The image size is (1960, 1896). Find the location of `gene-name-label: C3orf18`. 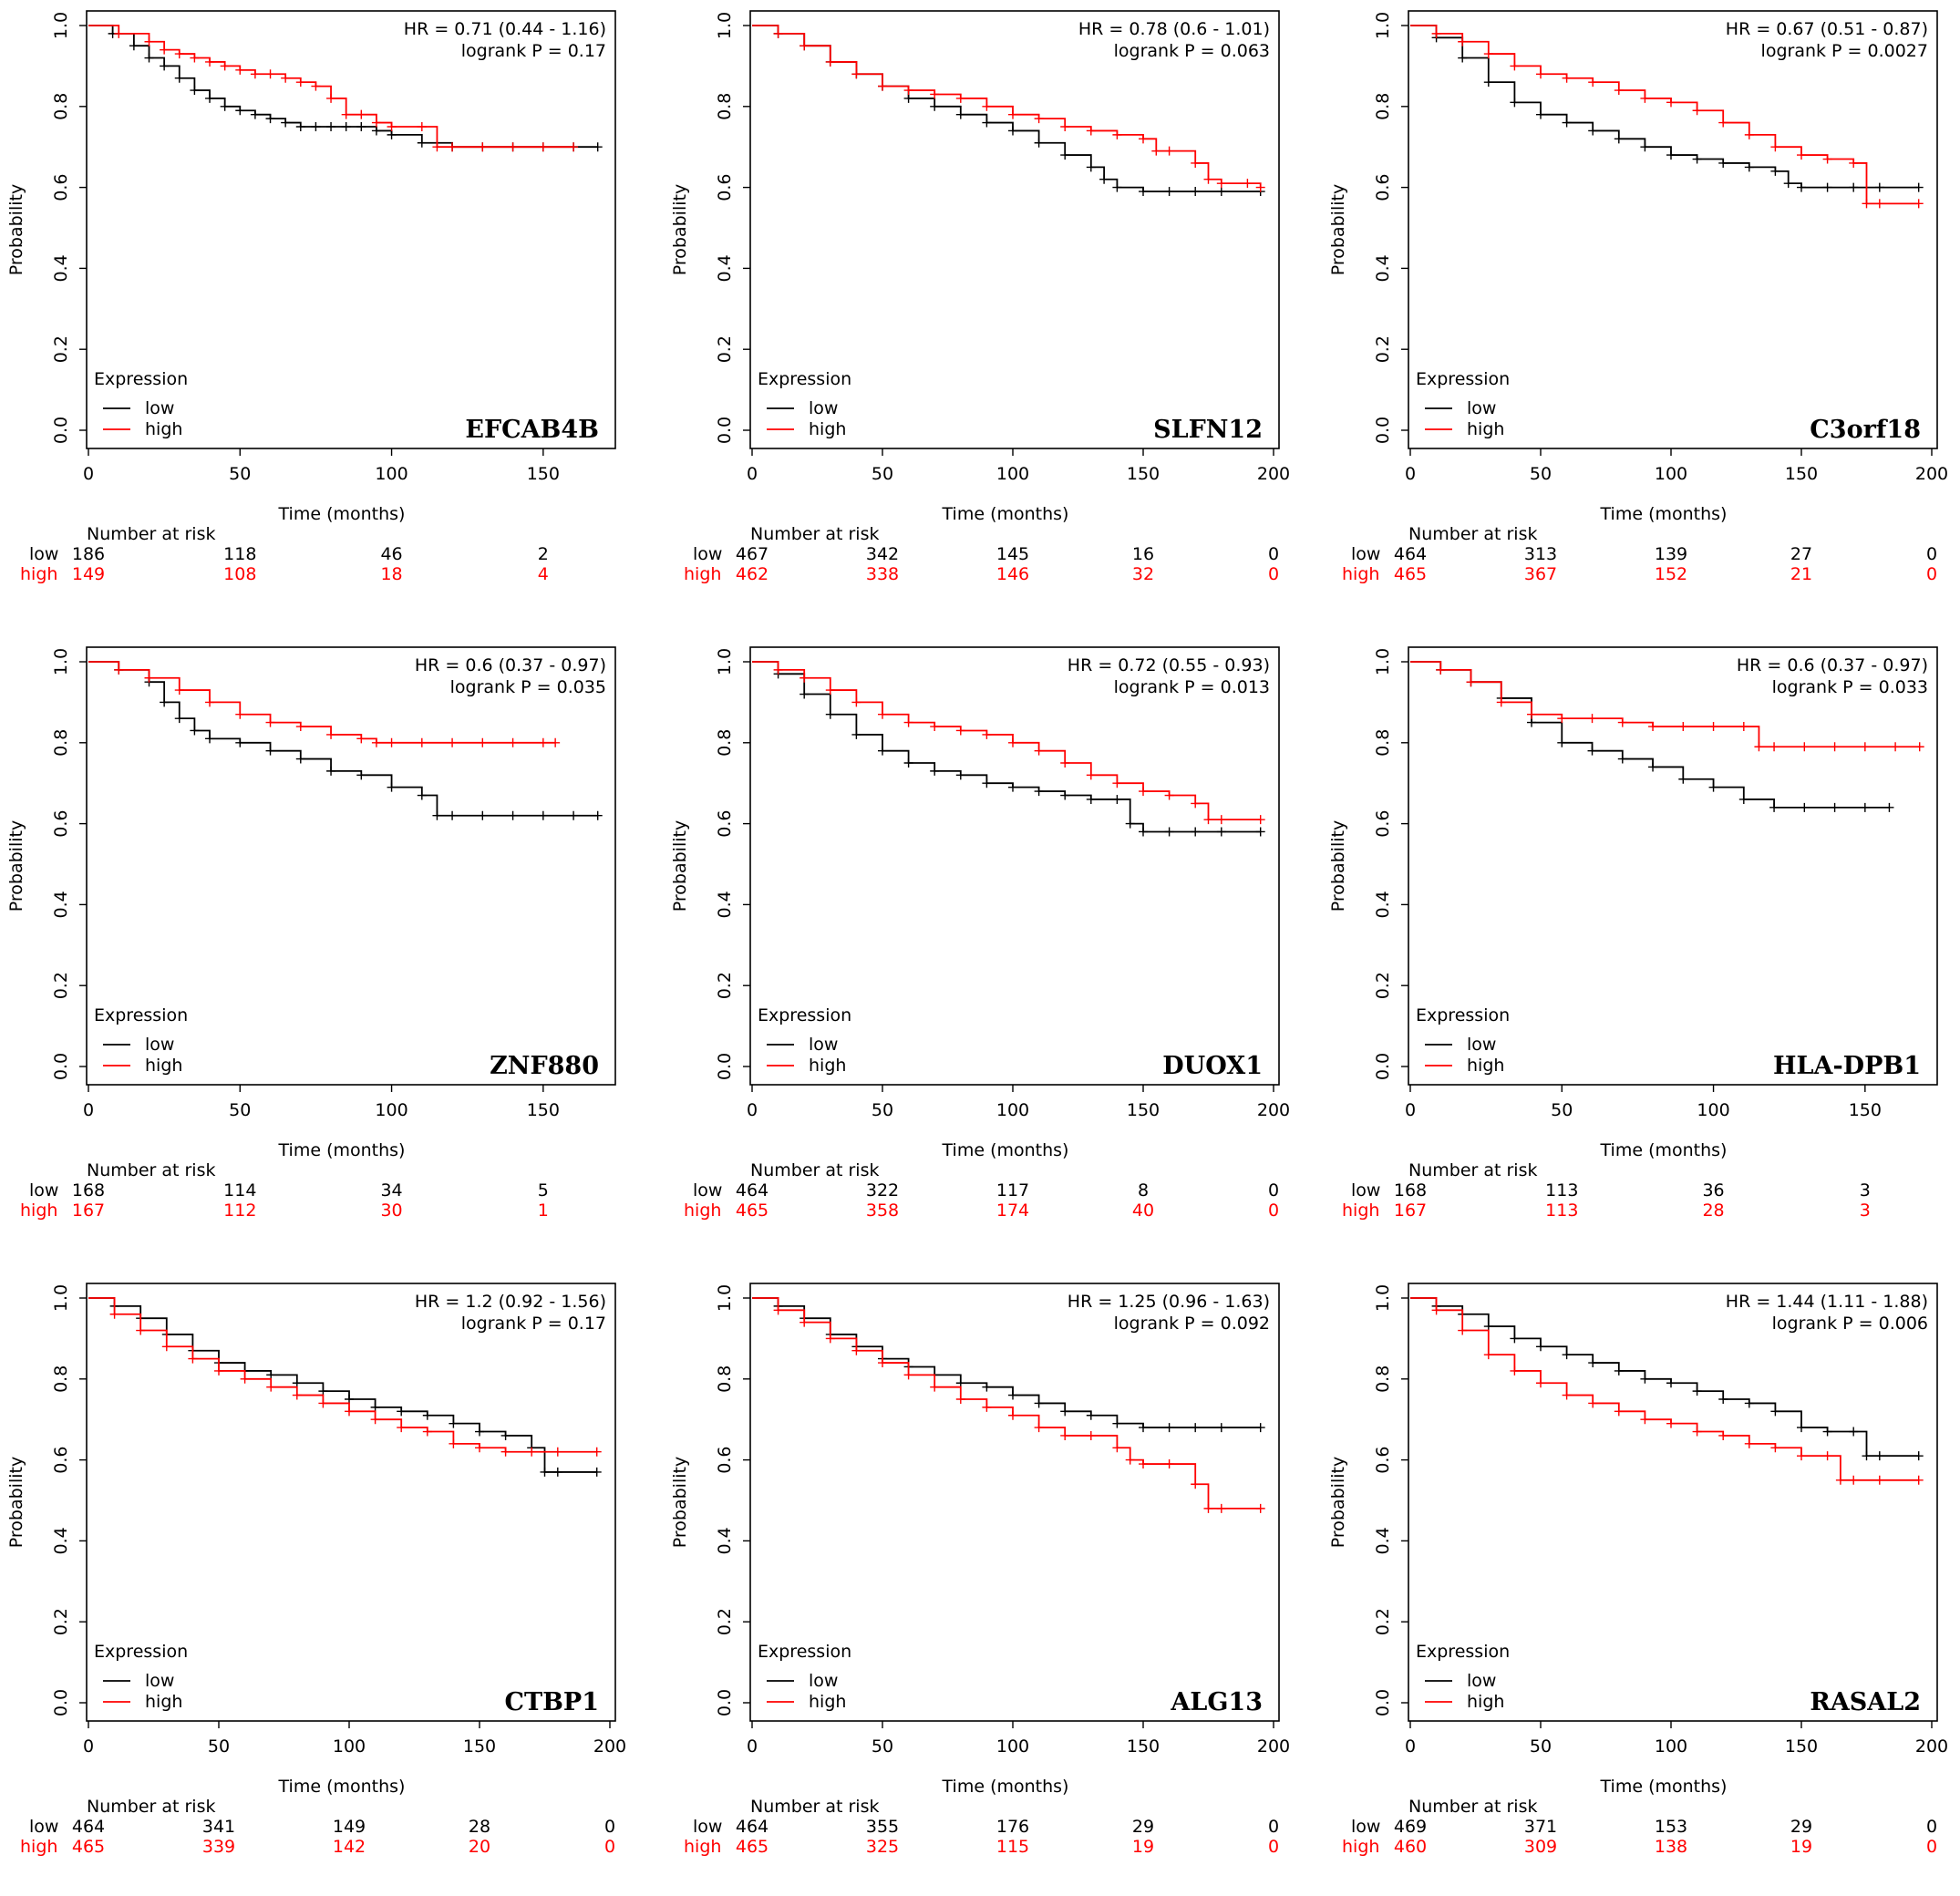

gene-name-label: C3orf18 is located at coordinates (1865, 430).